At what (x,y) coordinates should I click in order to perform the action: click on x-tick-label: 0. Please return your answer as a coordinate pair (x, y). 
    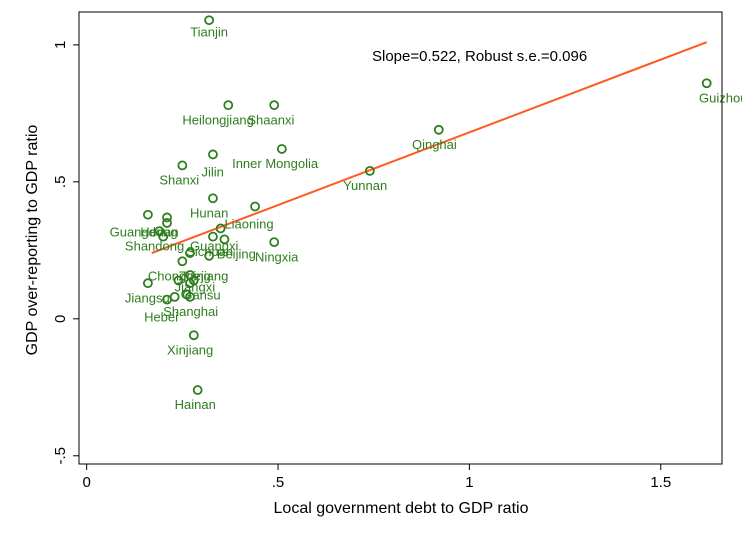
    Looking at the image, I should click on (86, 482).